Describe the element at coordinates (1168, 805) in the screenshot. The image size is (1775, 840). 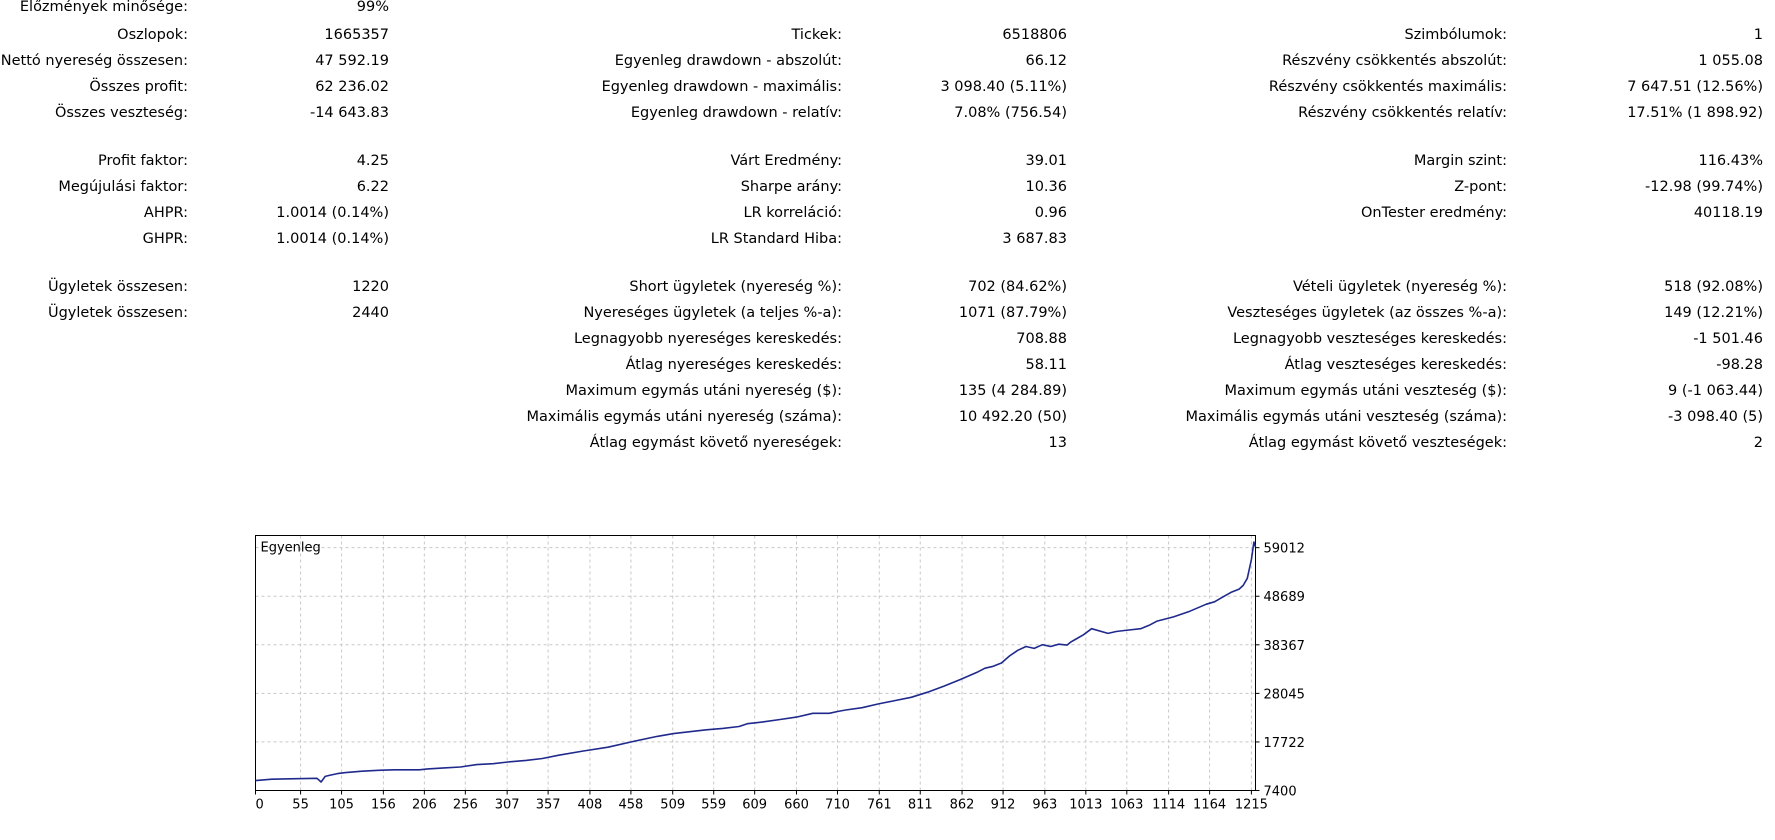
I see `x-tick-label: 1114` at that location.